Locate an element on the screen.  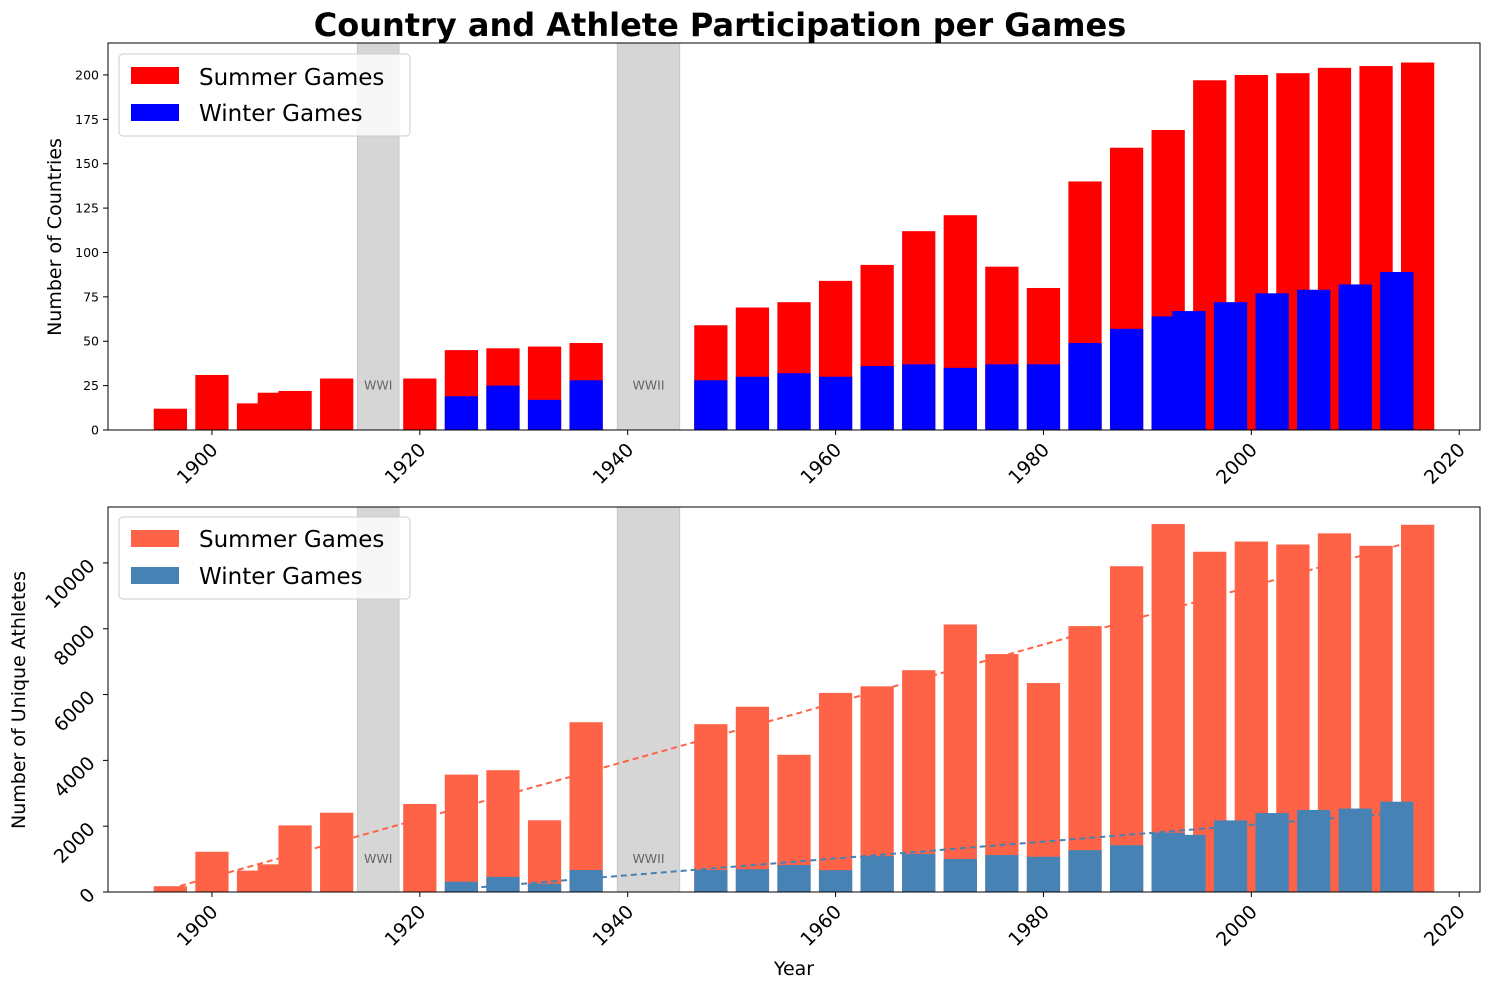
countries-bar-winter-2006 is located at coordinates (1314, 359).